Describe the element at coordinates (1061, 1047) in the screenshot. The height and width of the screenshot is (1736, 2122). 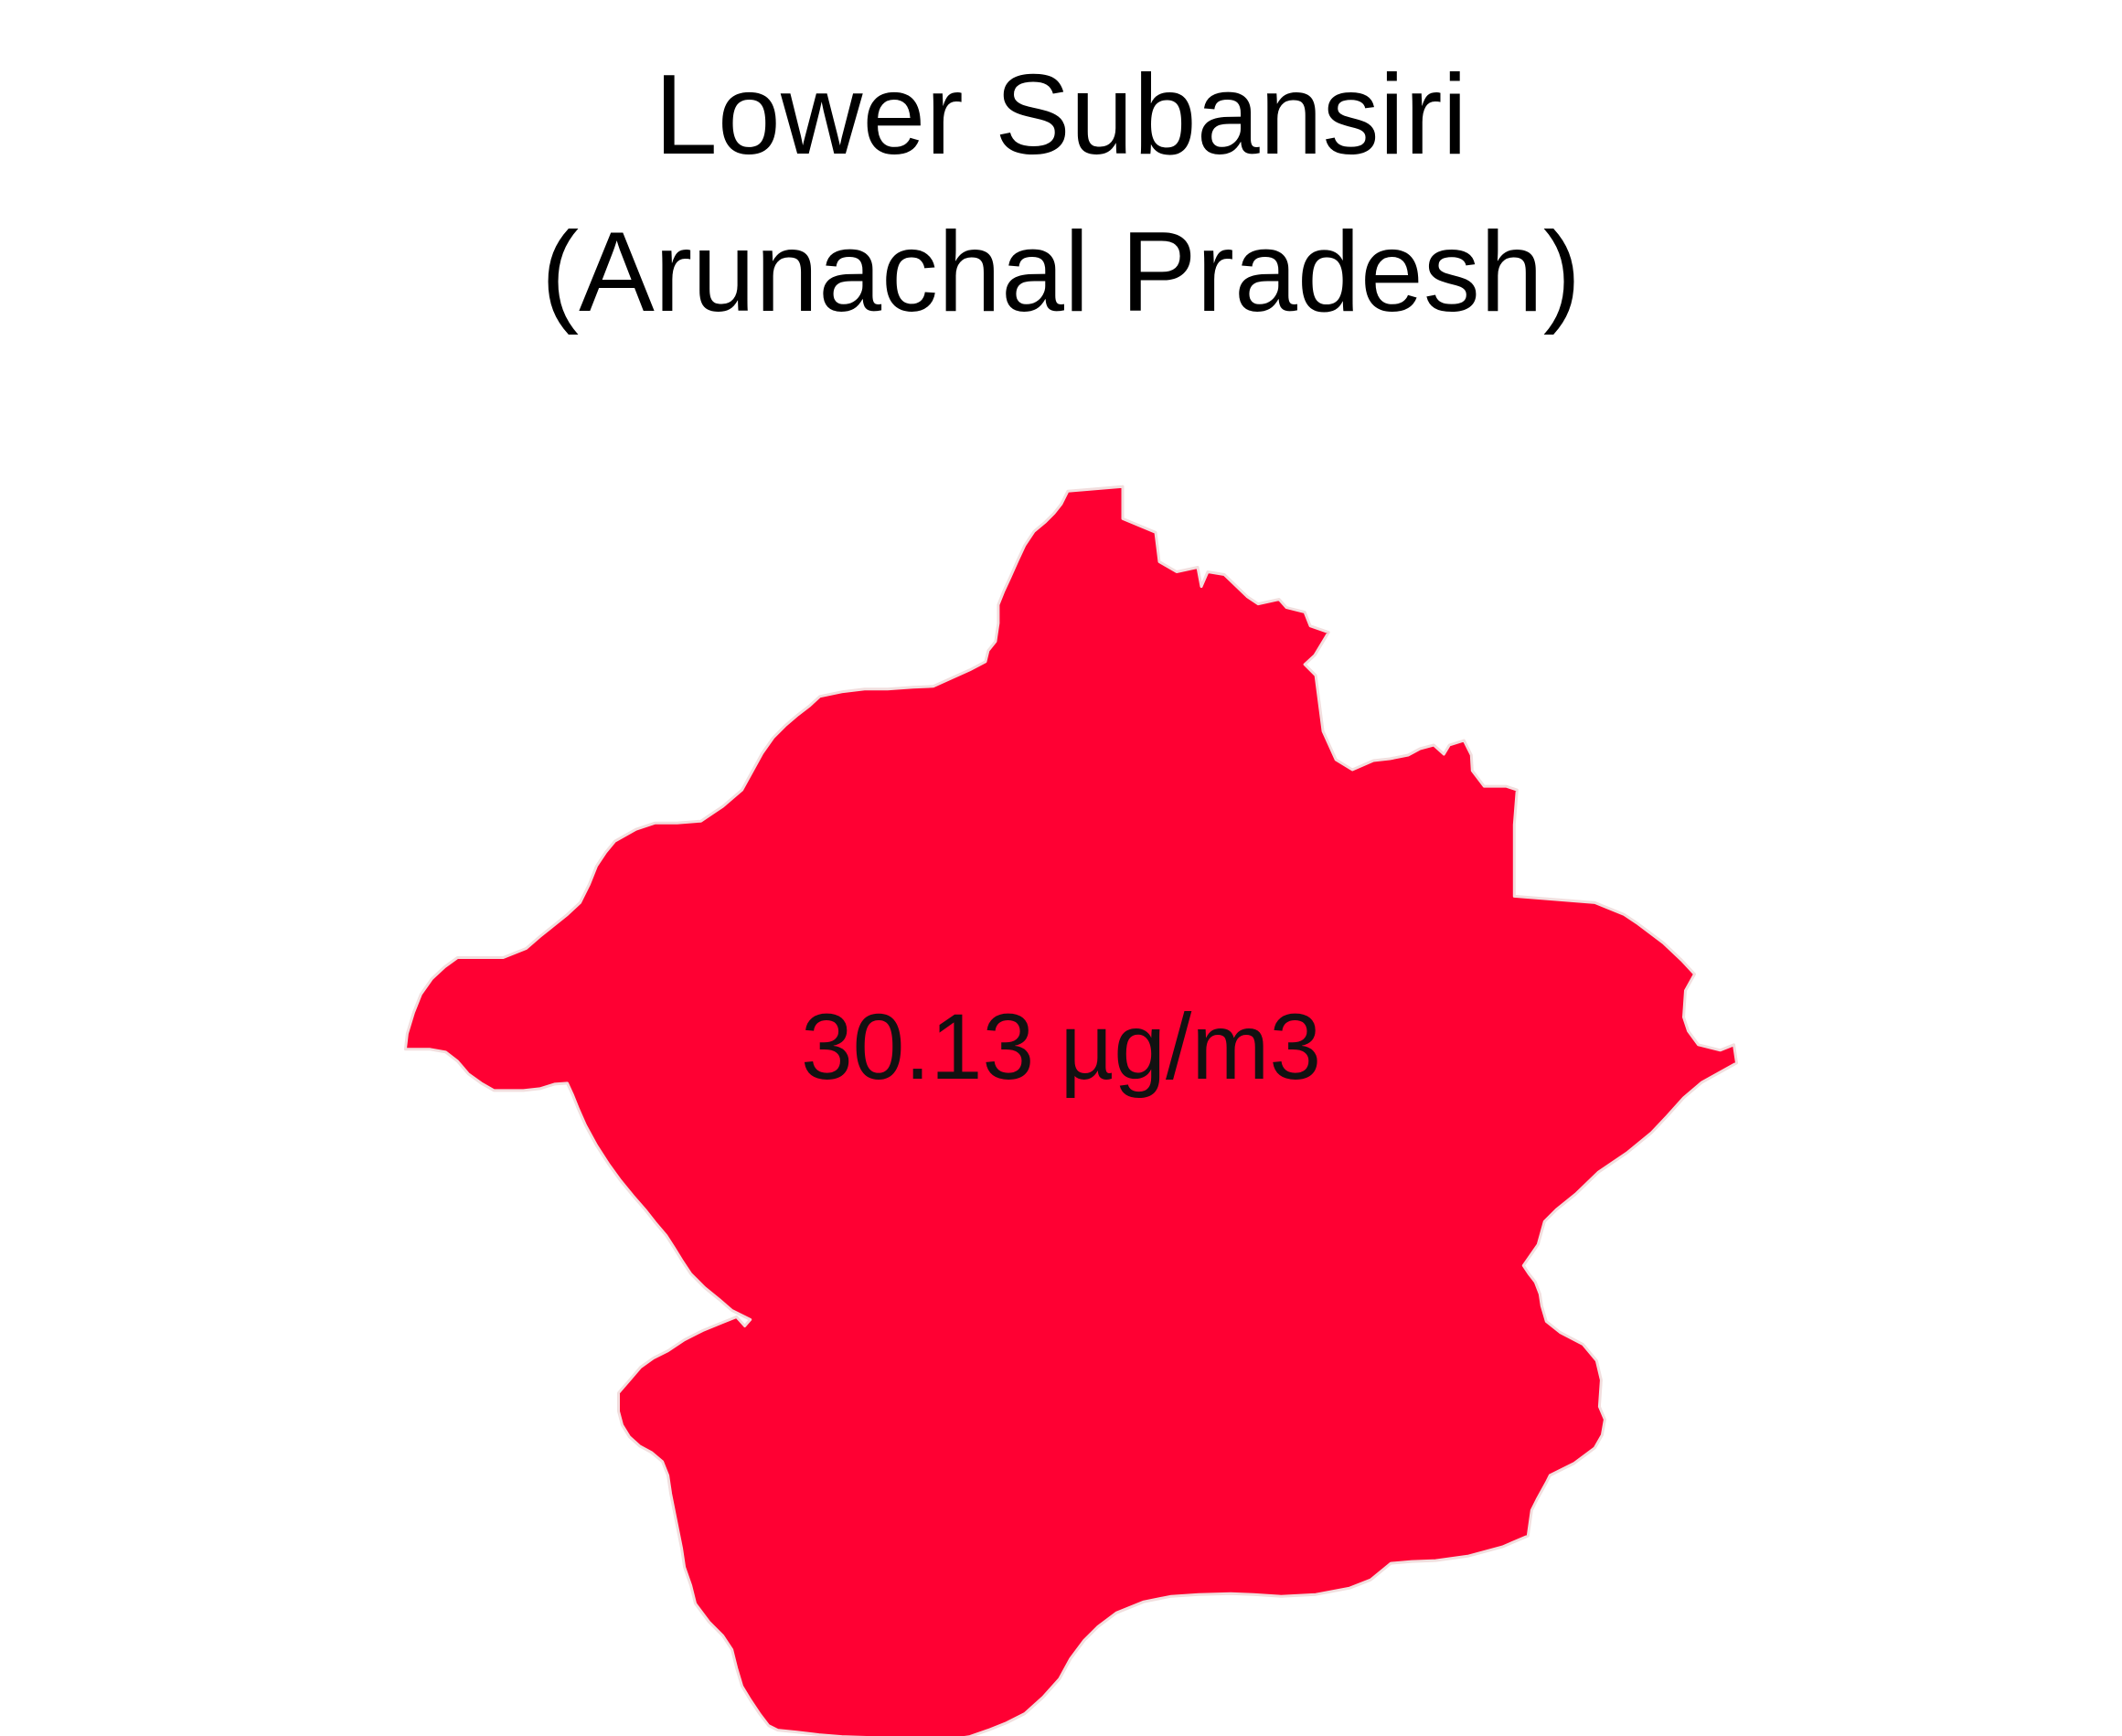
I see `pm25-value-label: 30.13 µg/m3` at that location.